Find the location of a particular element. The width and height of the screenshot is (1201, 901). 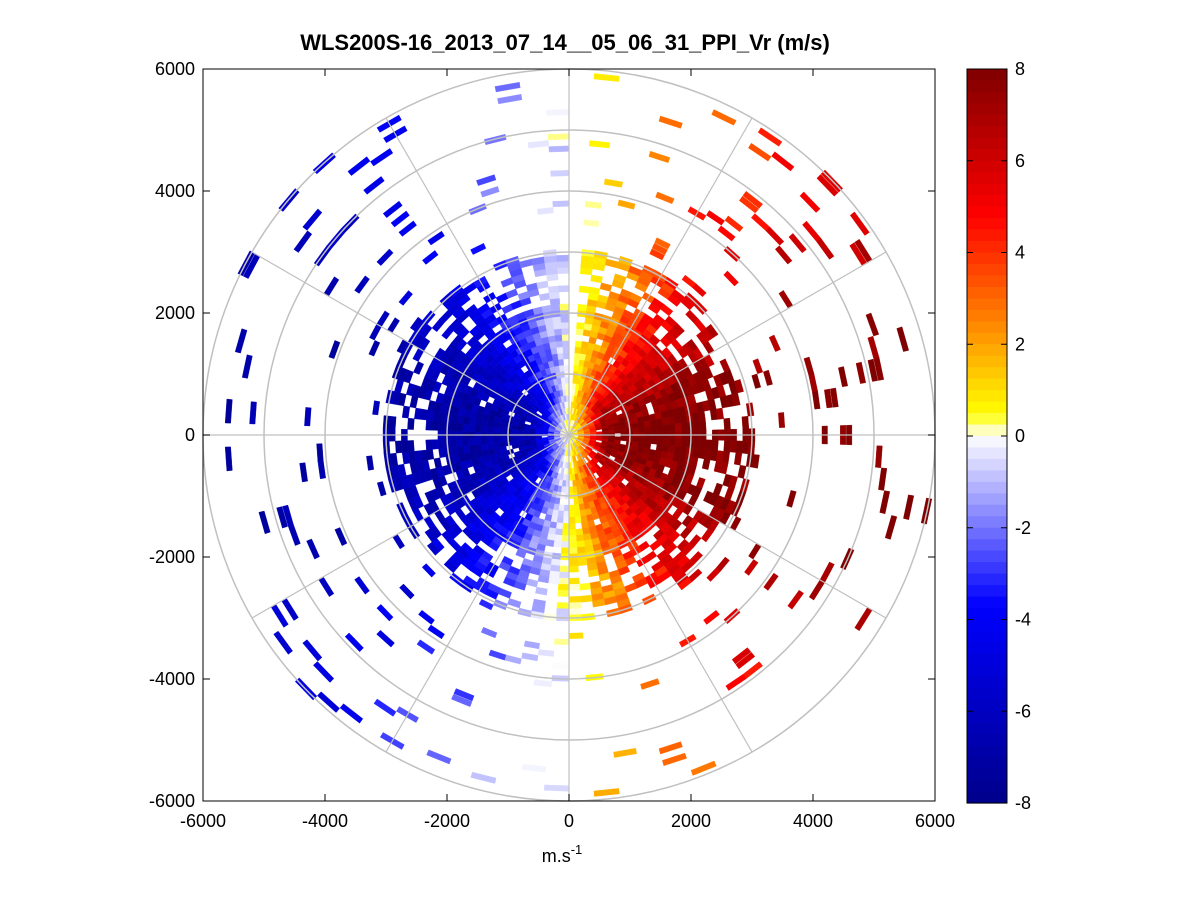

velocity-cell-1969 is located at coordinates (241, 341).